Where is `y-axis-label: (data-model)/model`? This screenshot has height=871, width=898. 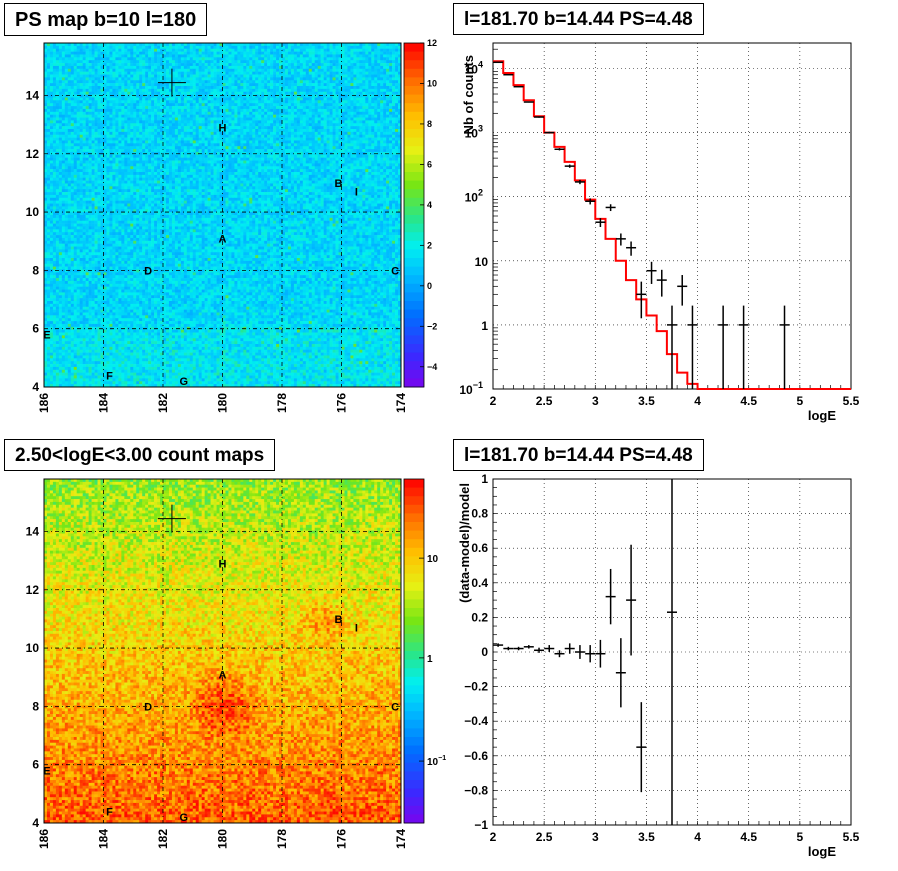 y-axis-label: (data-model)/model is located at coordinates (464, 543).